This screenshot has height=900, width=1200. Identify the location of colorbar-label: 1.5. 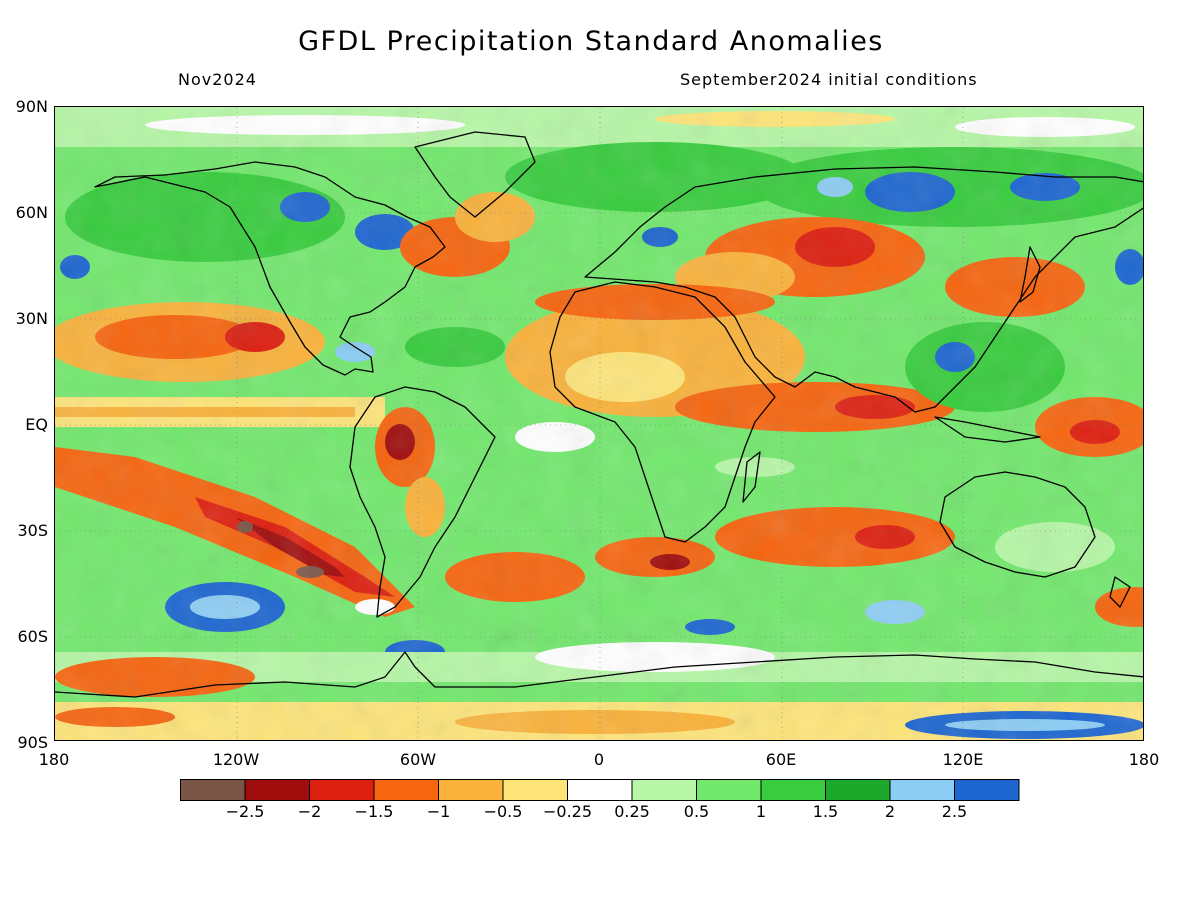
(825, 811).